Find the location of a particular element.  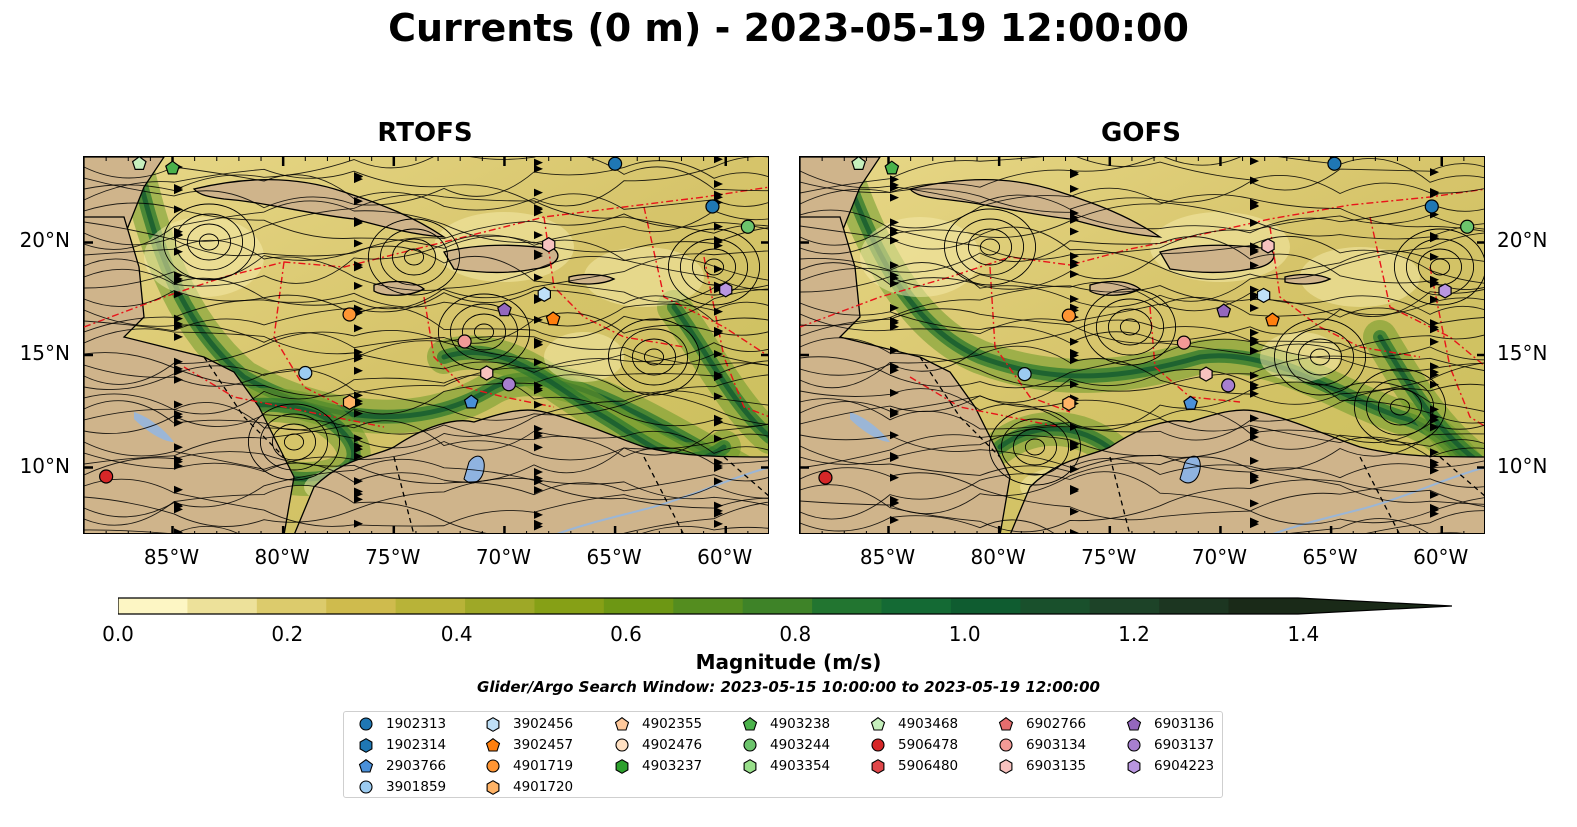

legend-item: 5906480 is located at coordinates (913, 766).